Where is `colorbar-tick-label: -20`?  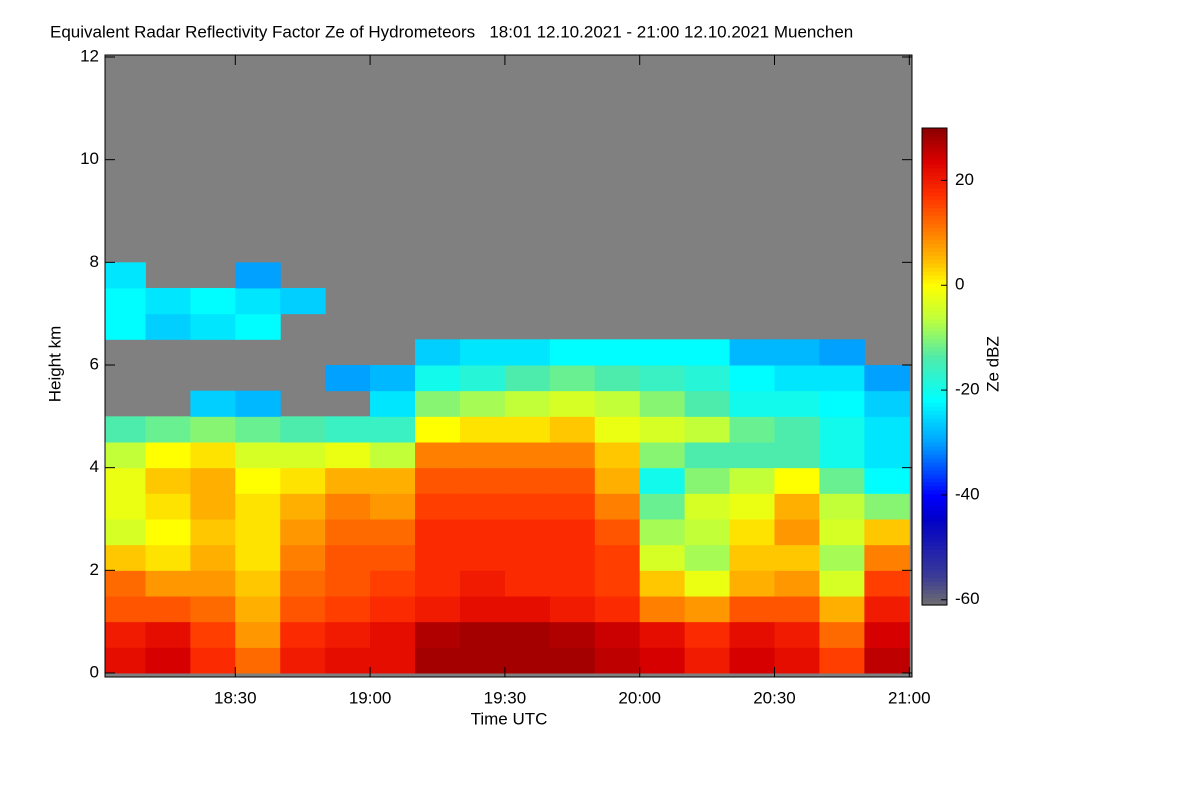 colorbar-tick-label: -20 is located at coordinates (967, 389).